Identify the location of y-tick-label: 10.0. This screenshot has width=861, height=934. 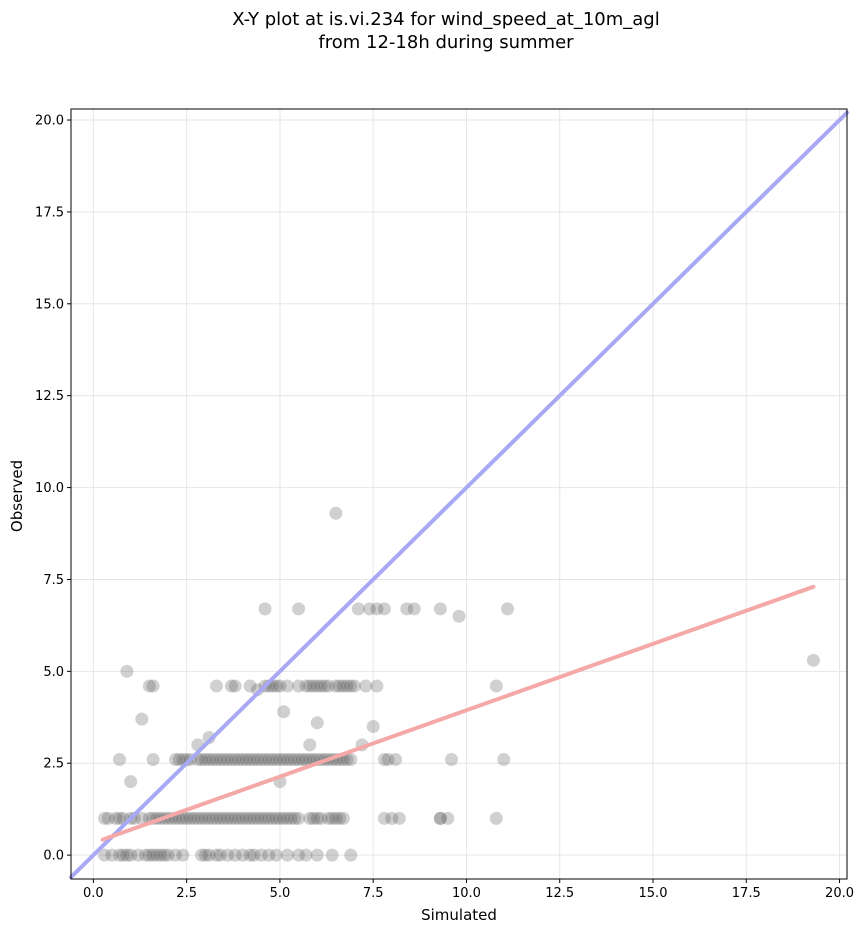
(49, 488).